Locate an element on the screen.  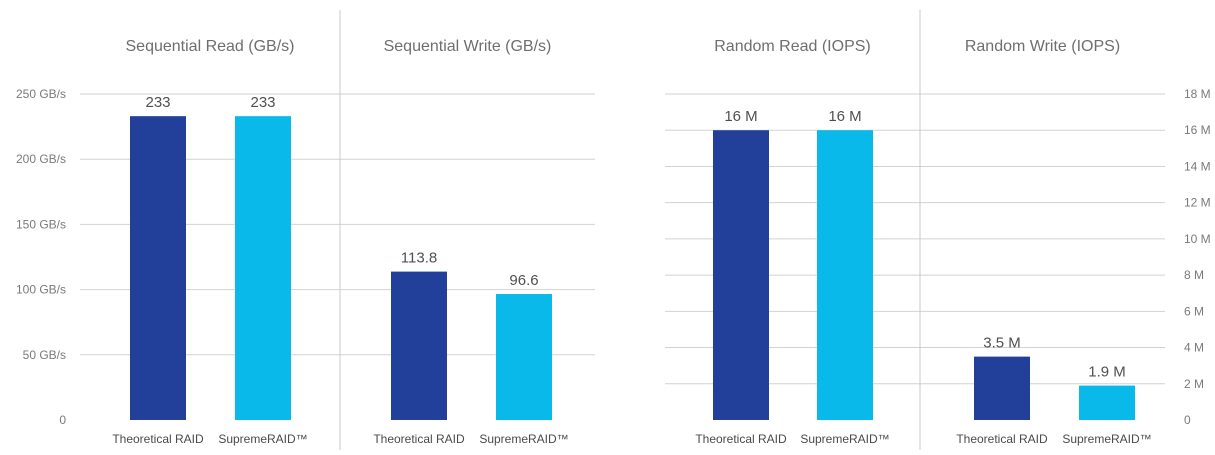
bar-value-label: 1.9 M is located at coordinates (1107, 372).